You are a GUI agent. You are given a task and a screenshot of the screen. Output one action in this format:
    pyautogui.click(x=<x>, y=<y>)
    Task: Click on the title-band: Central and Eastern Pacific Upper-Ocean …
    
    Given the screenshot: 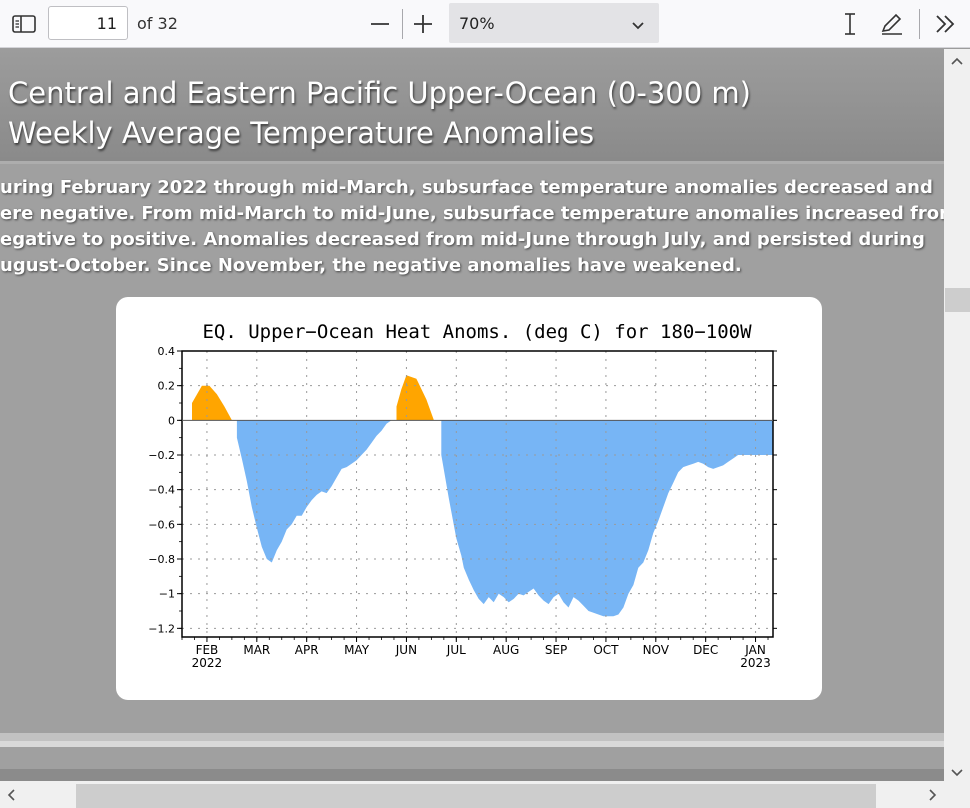 What is the action you would take?
    pyautogui.click(x=472, y=106)
    